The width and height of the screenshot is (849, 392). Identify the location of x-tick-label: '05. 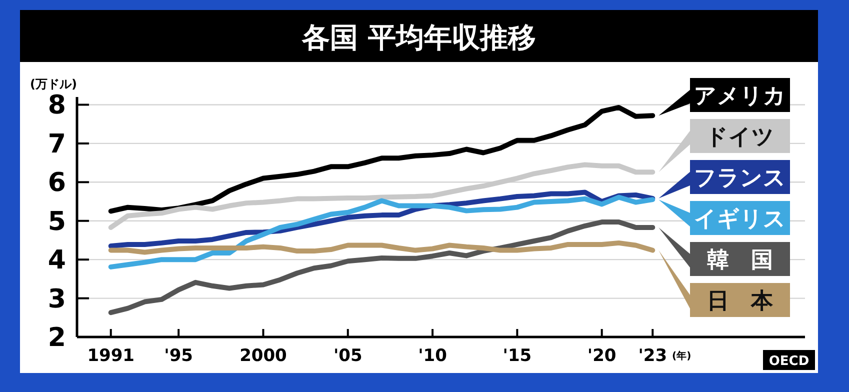
(347, 356).